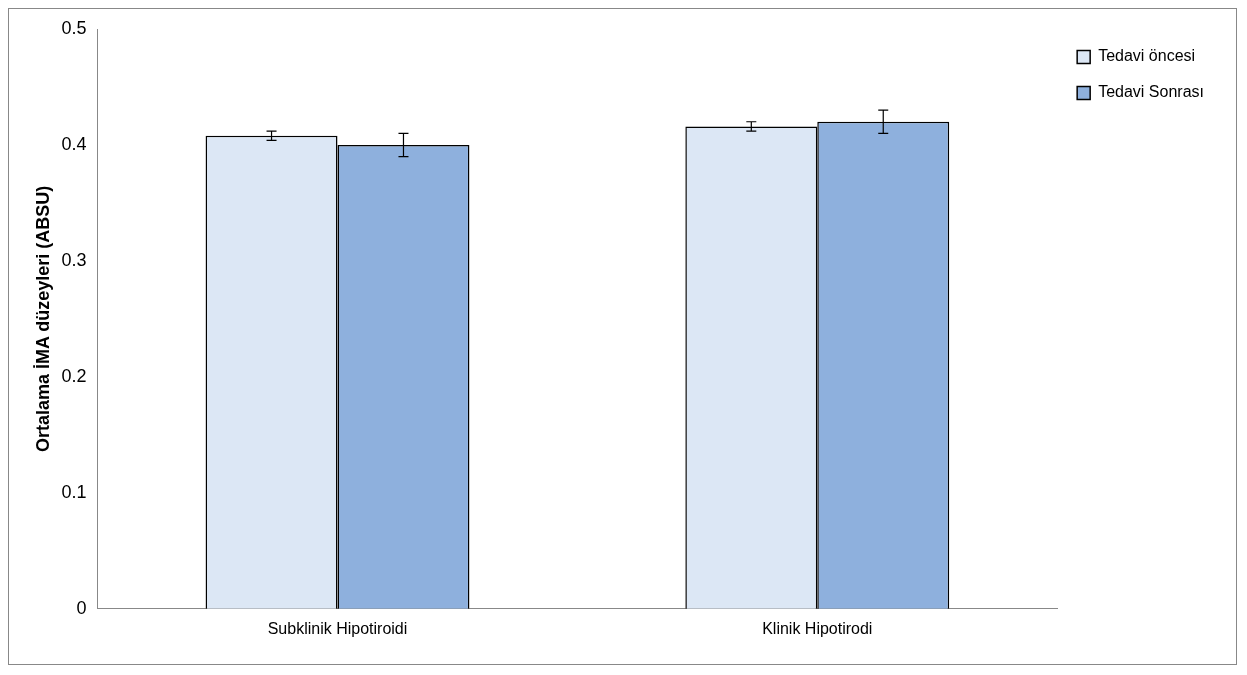  I want to click on y-tick-label: 0.2, so click(74, 375).